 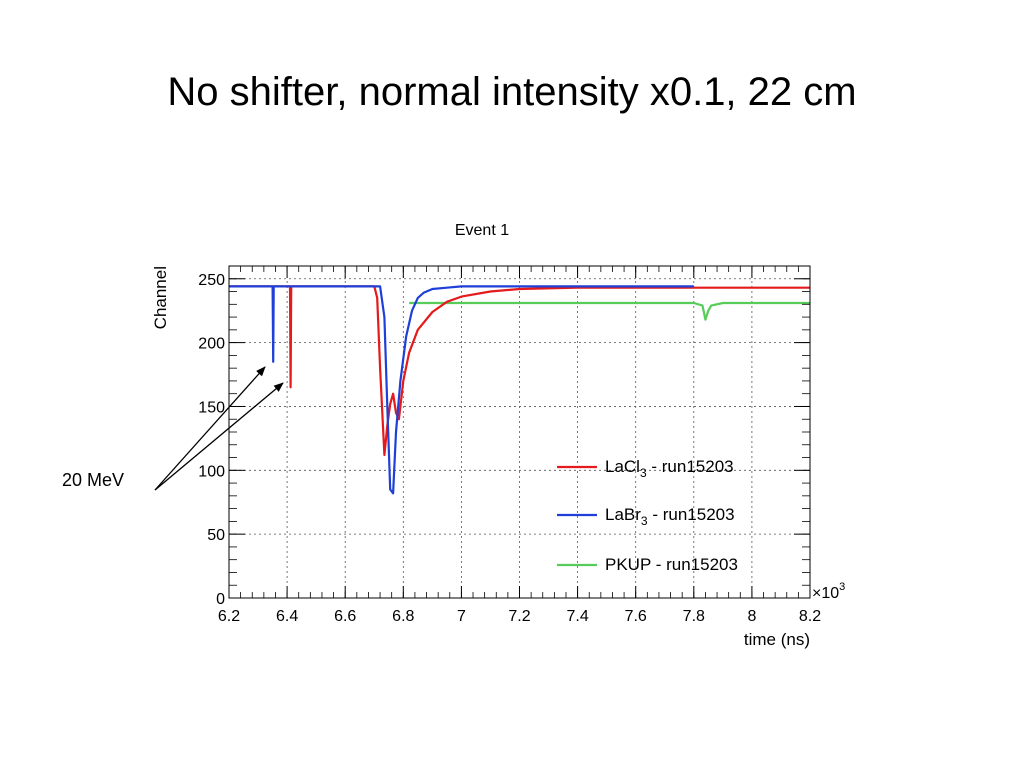 I want to click on annotation-arrow-blue, so click(x=210, y=428).